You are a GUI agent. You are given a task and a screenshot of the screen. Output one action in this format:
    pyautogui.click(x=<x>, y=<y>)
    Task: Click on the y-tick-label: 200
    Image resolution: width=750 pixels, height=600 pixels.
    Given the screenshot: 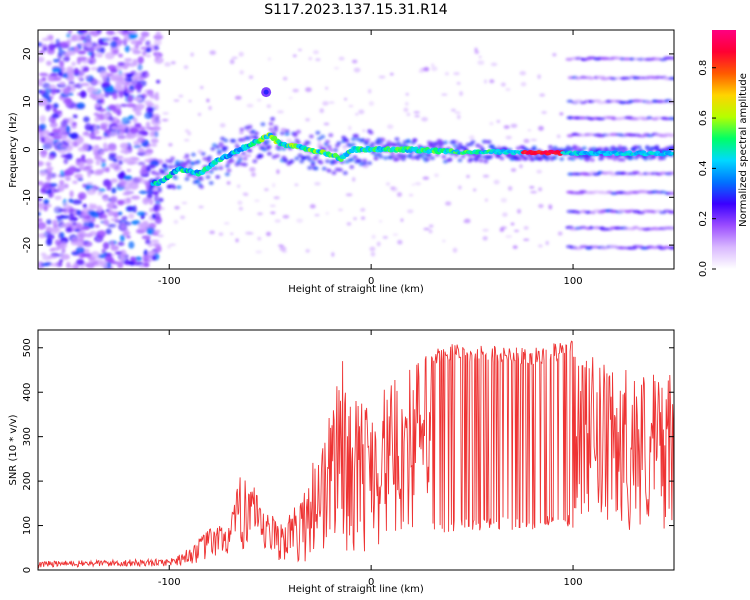 What is the action you would take?
    pyautogui.click(x=27, y=481)
    